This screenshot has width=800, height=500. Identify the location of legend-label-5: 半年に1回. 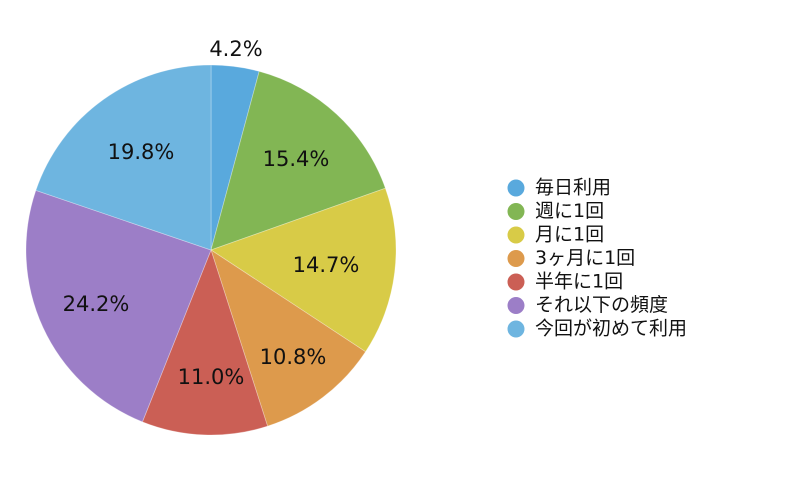
(579, 282).